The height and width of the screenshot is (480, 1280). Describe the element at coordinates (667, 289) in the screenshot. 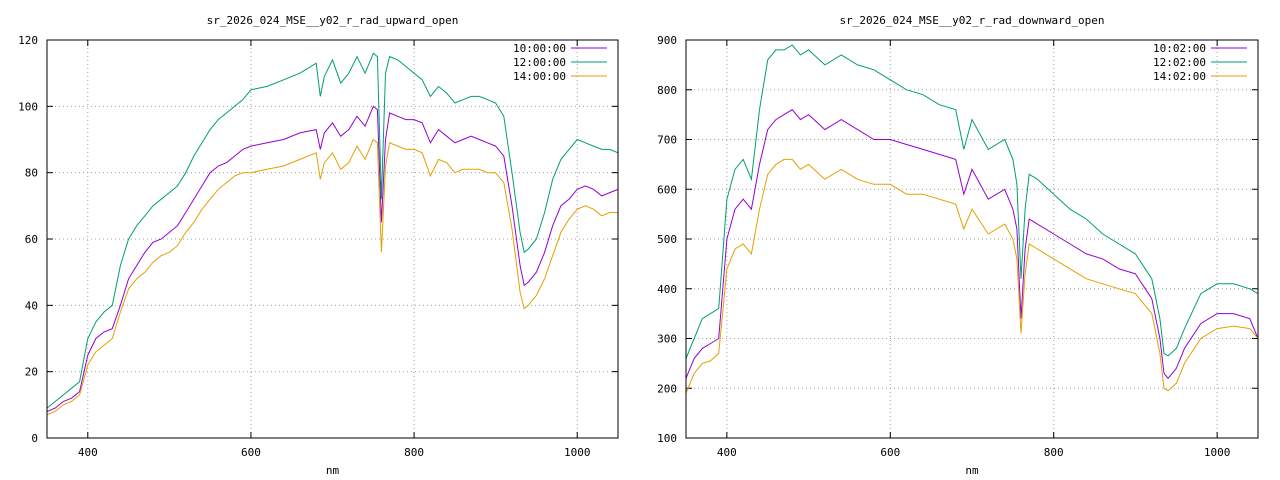

I see `y-tick-label: 400` at that location.